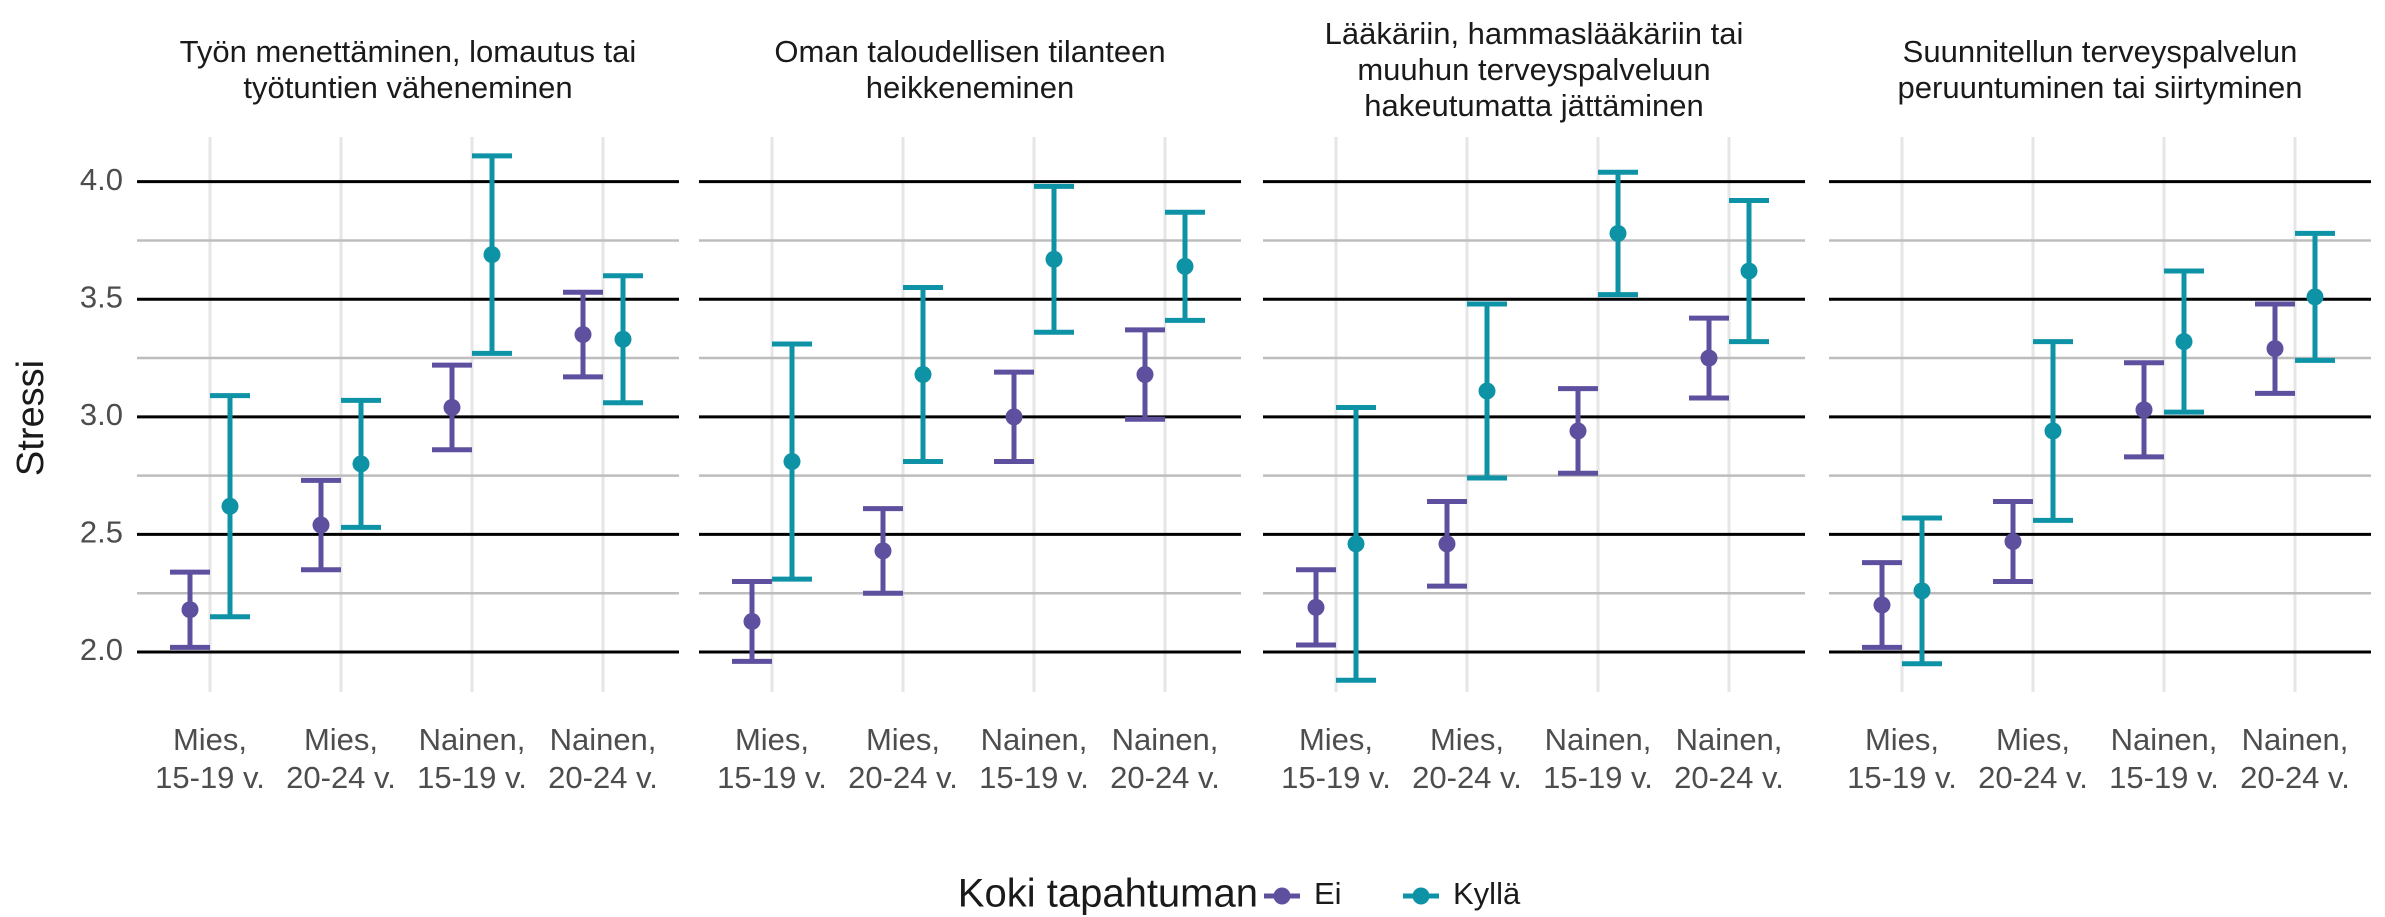 This screenshot has width=2385, height=917. What do you see at coordinates (1534, 105) in the screenshot?
I see `panel-title: hakeutumatta jättäminen` at bounding box center [1534, 105].